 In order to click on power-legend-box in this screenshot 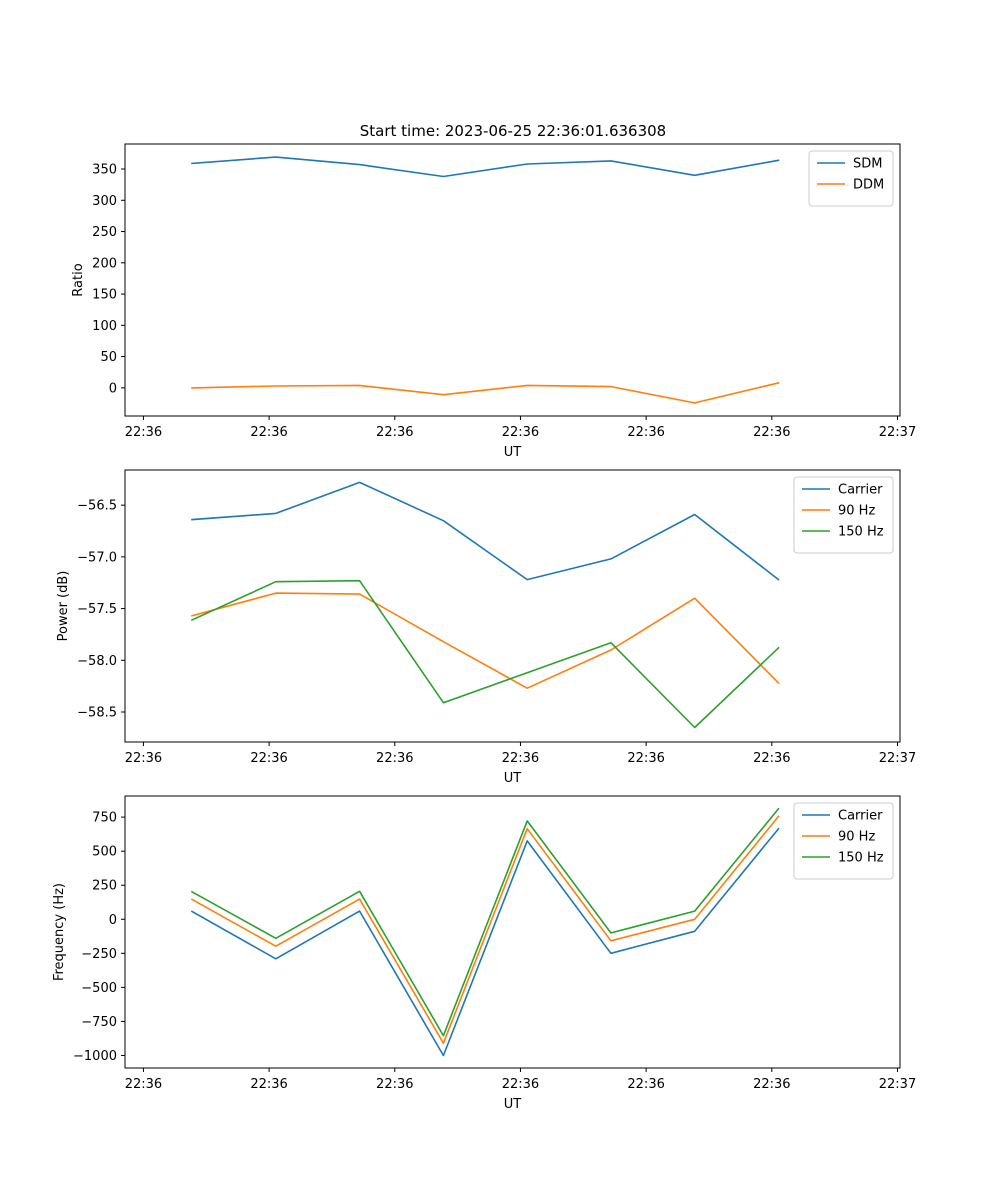, I will do `click(843, 515)`.